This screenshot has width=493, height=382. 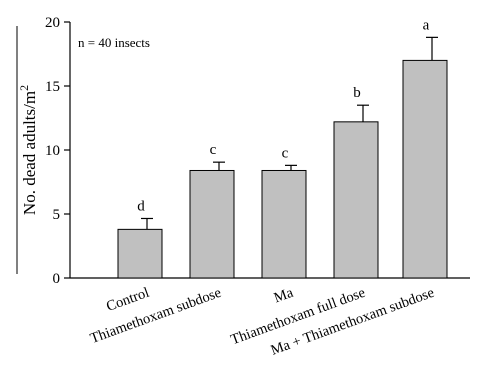 I want to click on sample-size-annotation: n = 40 insects, so click(x=114, y=42).